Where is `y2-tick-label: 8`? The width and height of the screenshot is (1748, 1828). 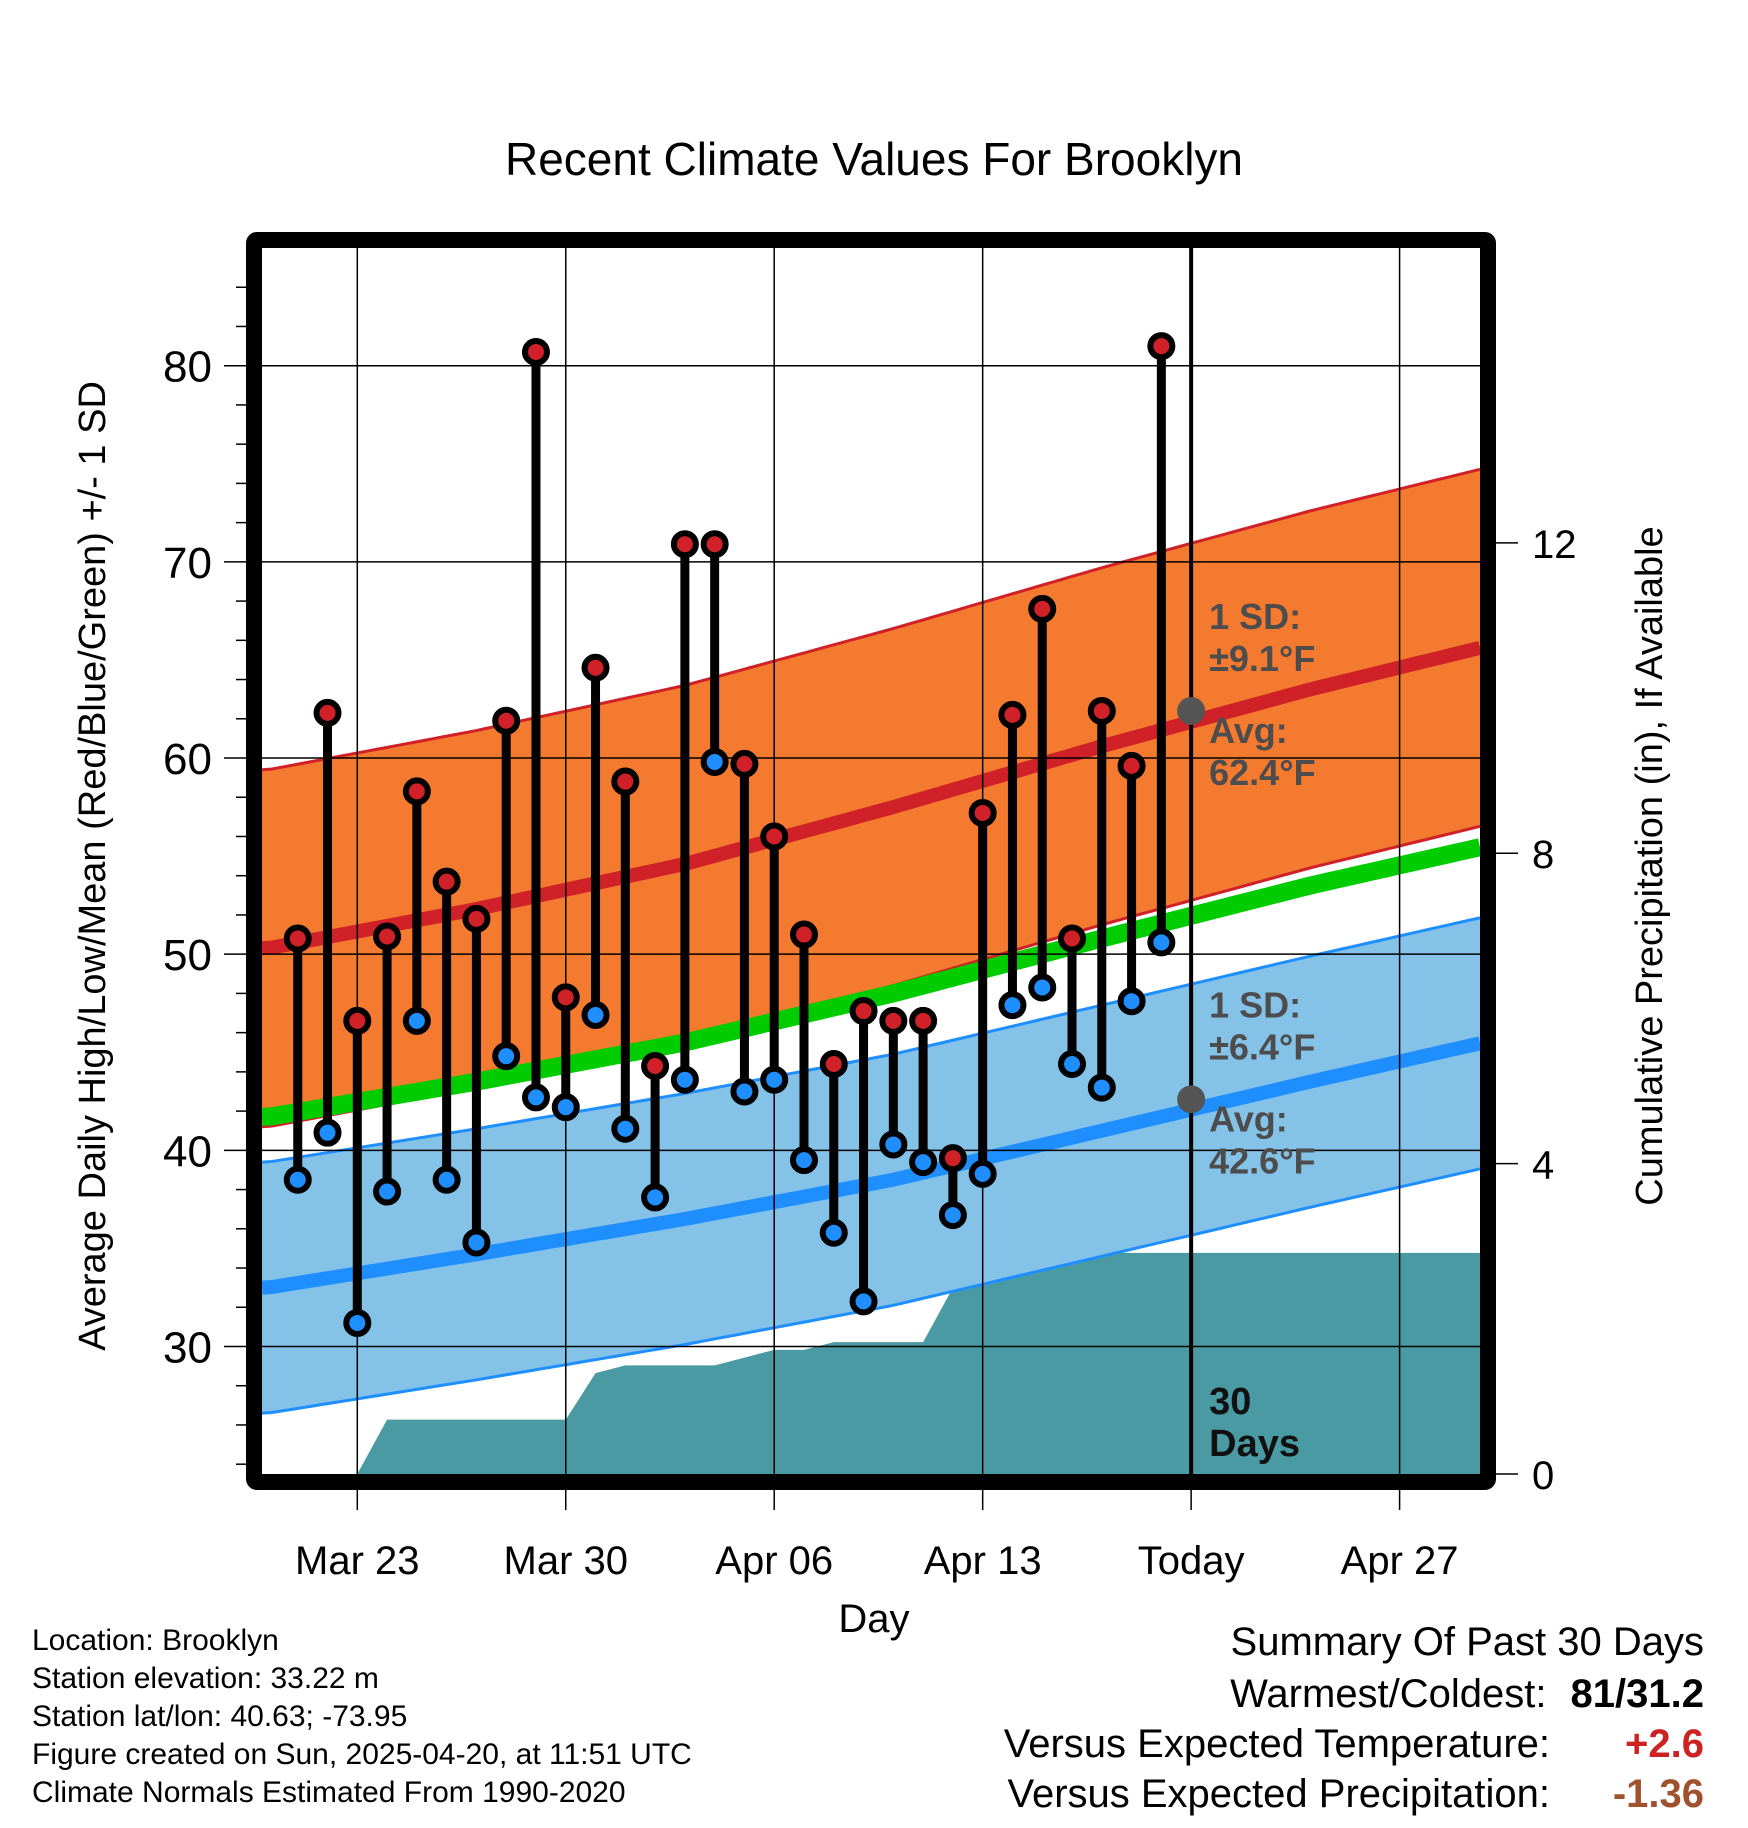
y2-tick-label: 8 is located at coordinates (1543, 855).